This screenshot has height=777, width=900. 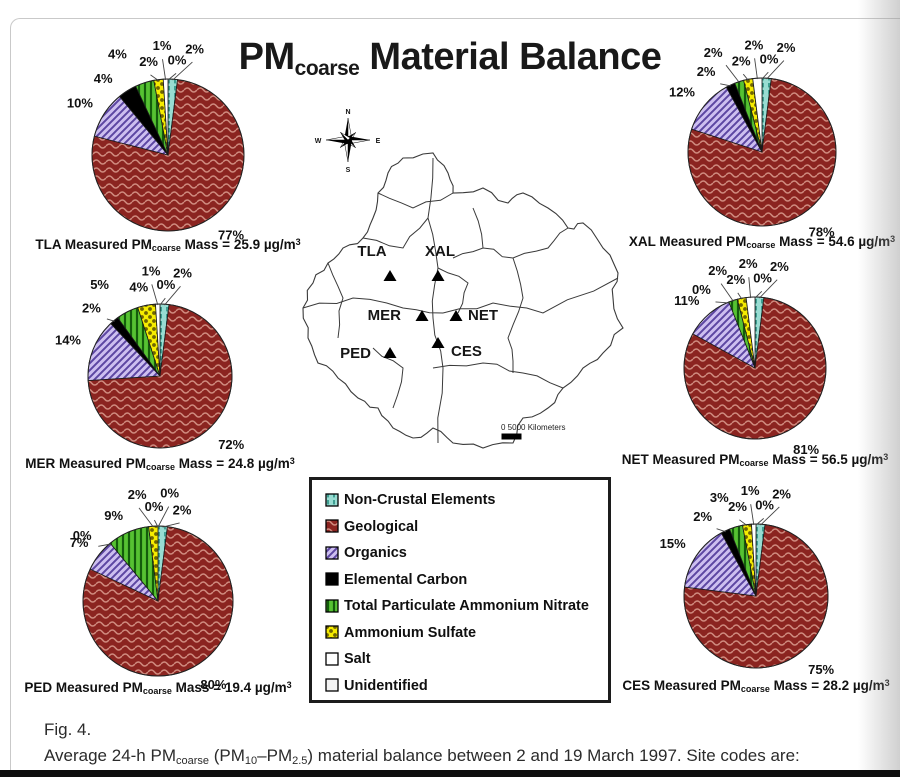 What do you see at coordinates (332, 526) in the screenshot?
I see `geological-swatch-icon` at bounding box center [332, 526].